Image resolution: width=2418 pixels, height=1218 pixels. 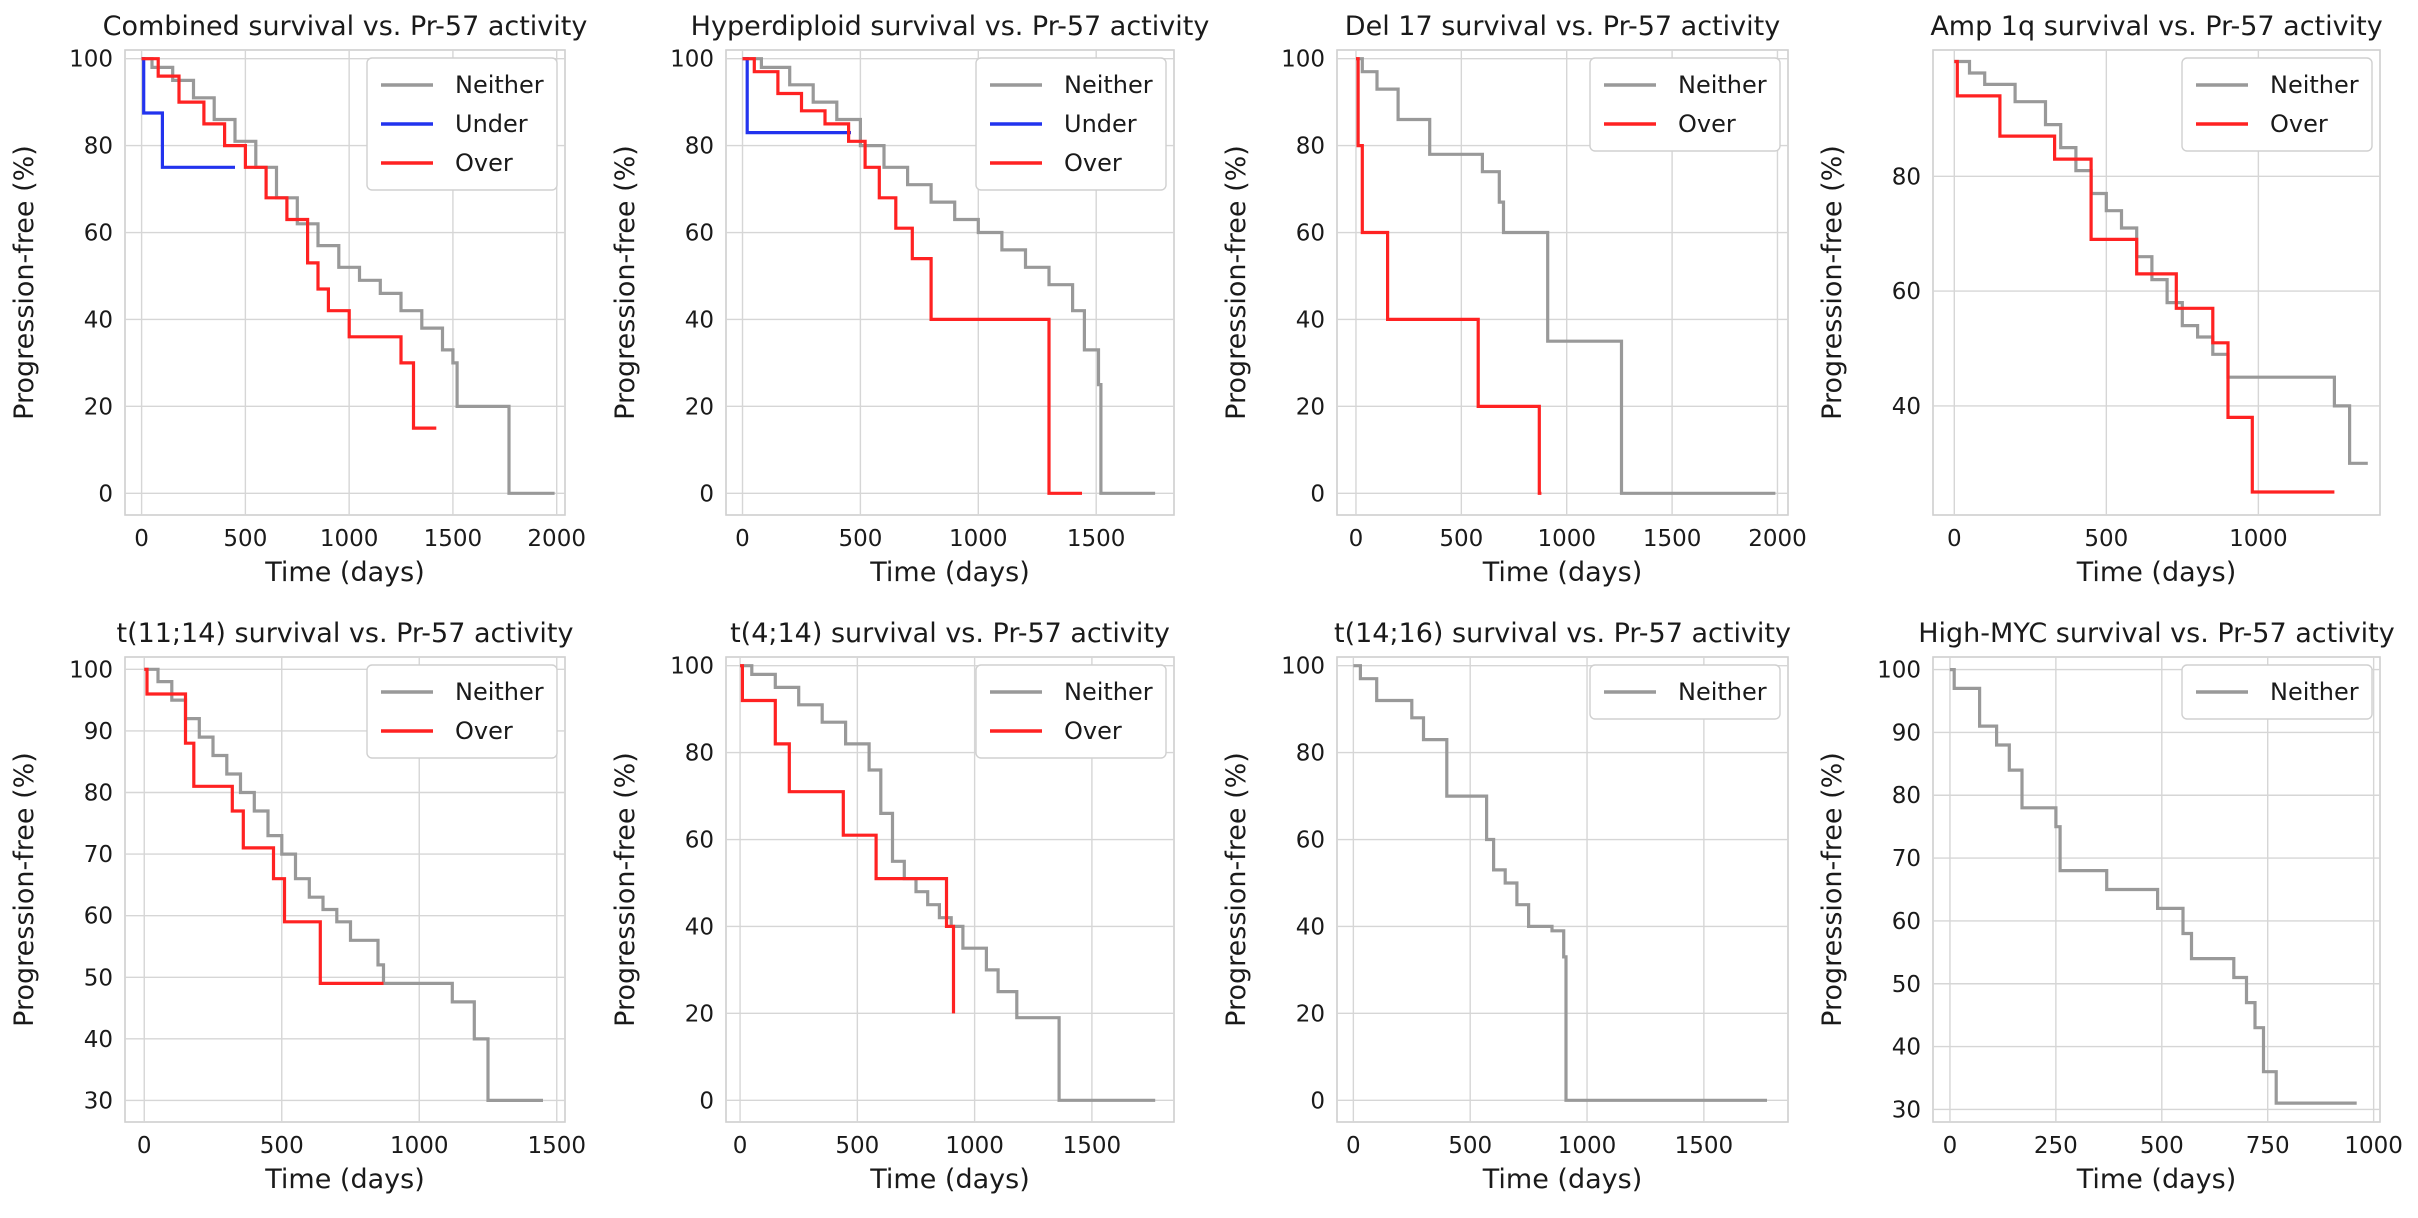 I want to click on chart-title: High-MYC survival vs. Pr-57 activity, so click(x=2156, y=633).